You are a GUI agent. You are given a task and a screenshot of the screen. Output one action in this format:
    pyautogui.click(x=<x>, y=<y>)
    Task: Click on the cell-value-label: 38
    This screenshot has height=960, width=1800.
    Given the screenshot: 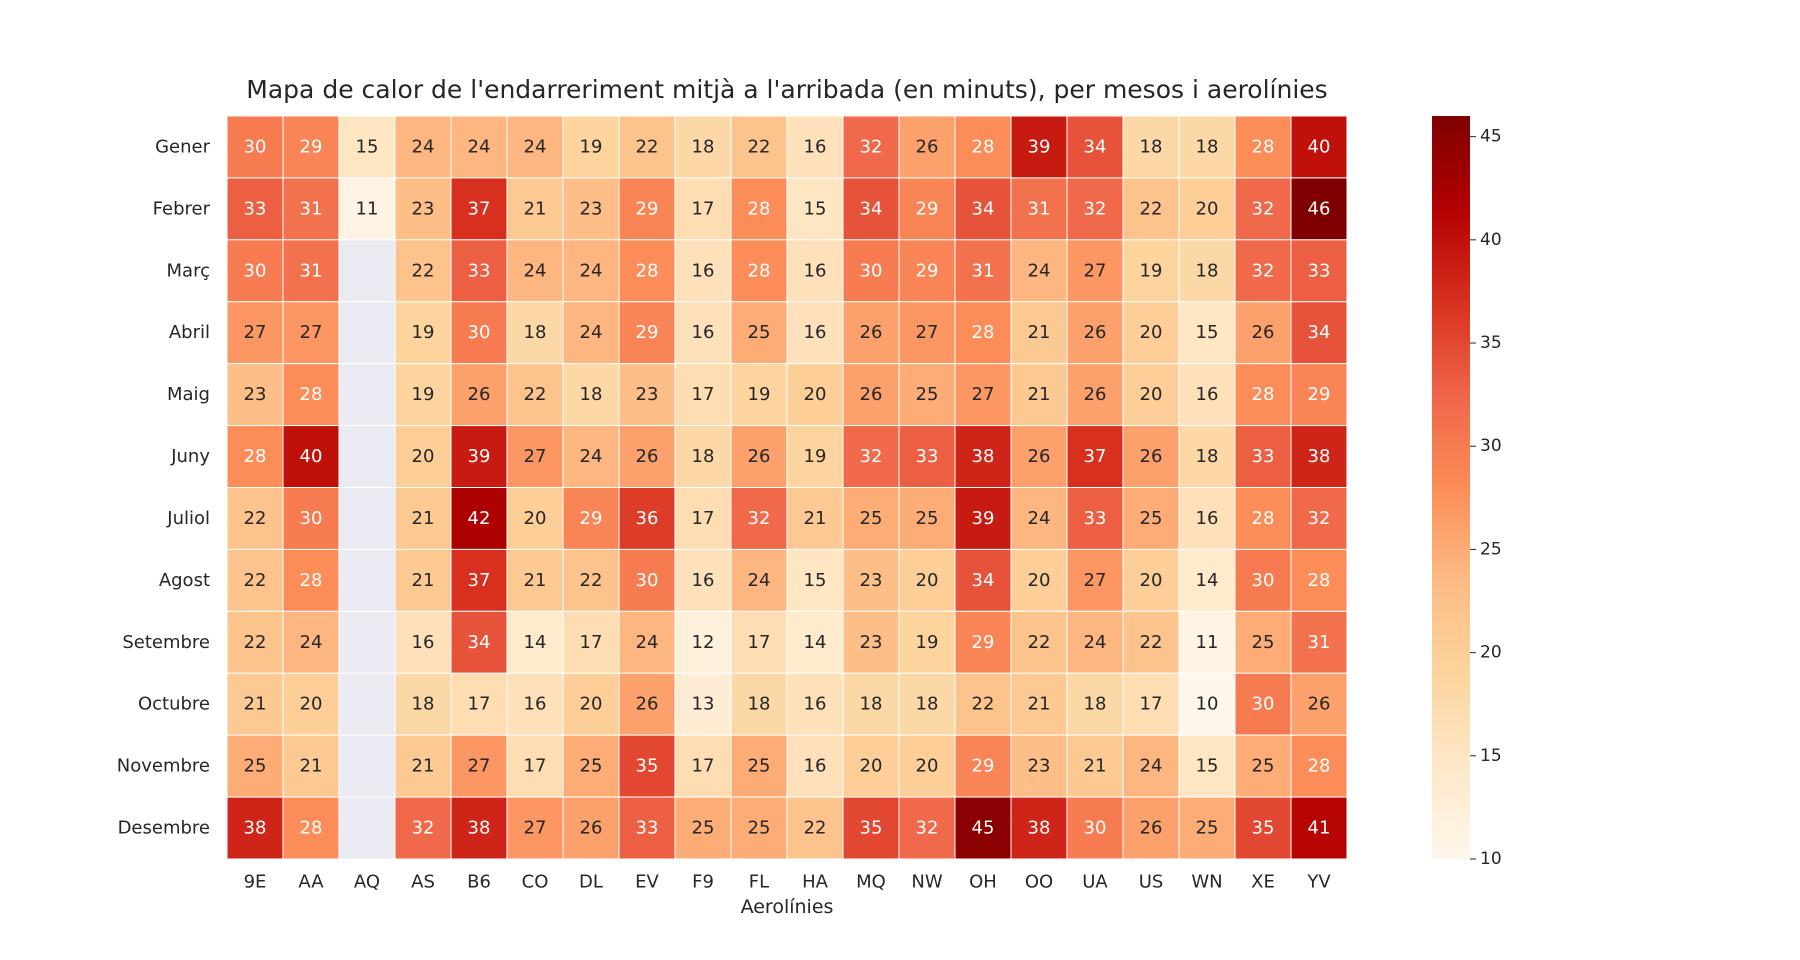 What is the action you would take?
    pyautogui.click(x=255, y=828)
    